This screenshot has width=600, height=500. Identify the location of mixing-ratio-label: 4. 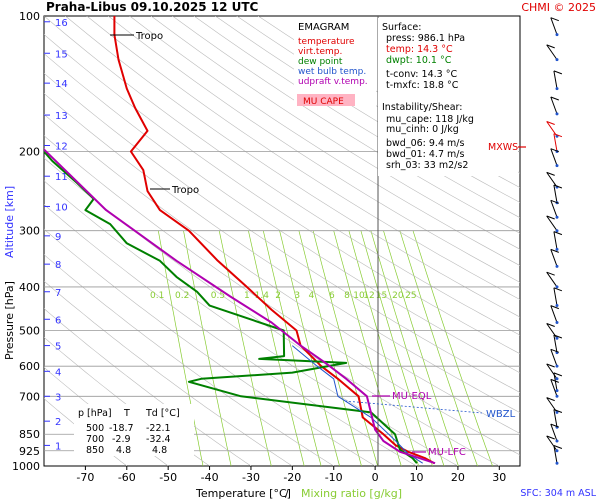
(312, 296).